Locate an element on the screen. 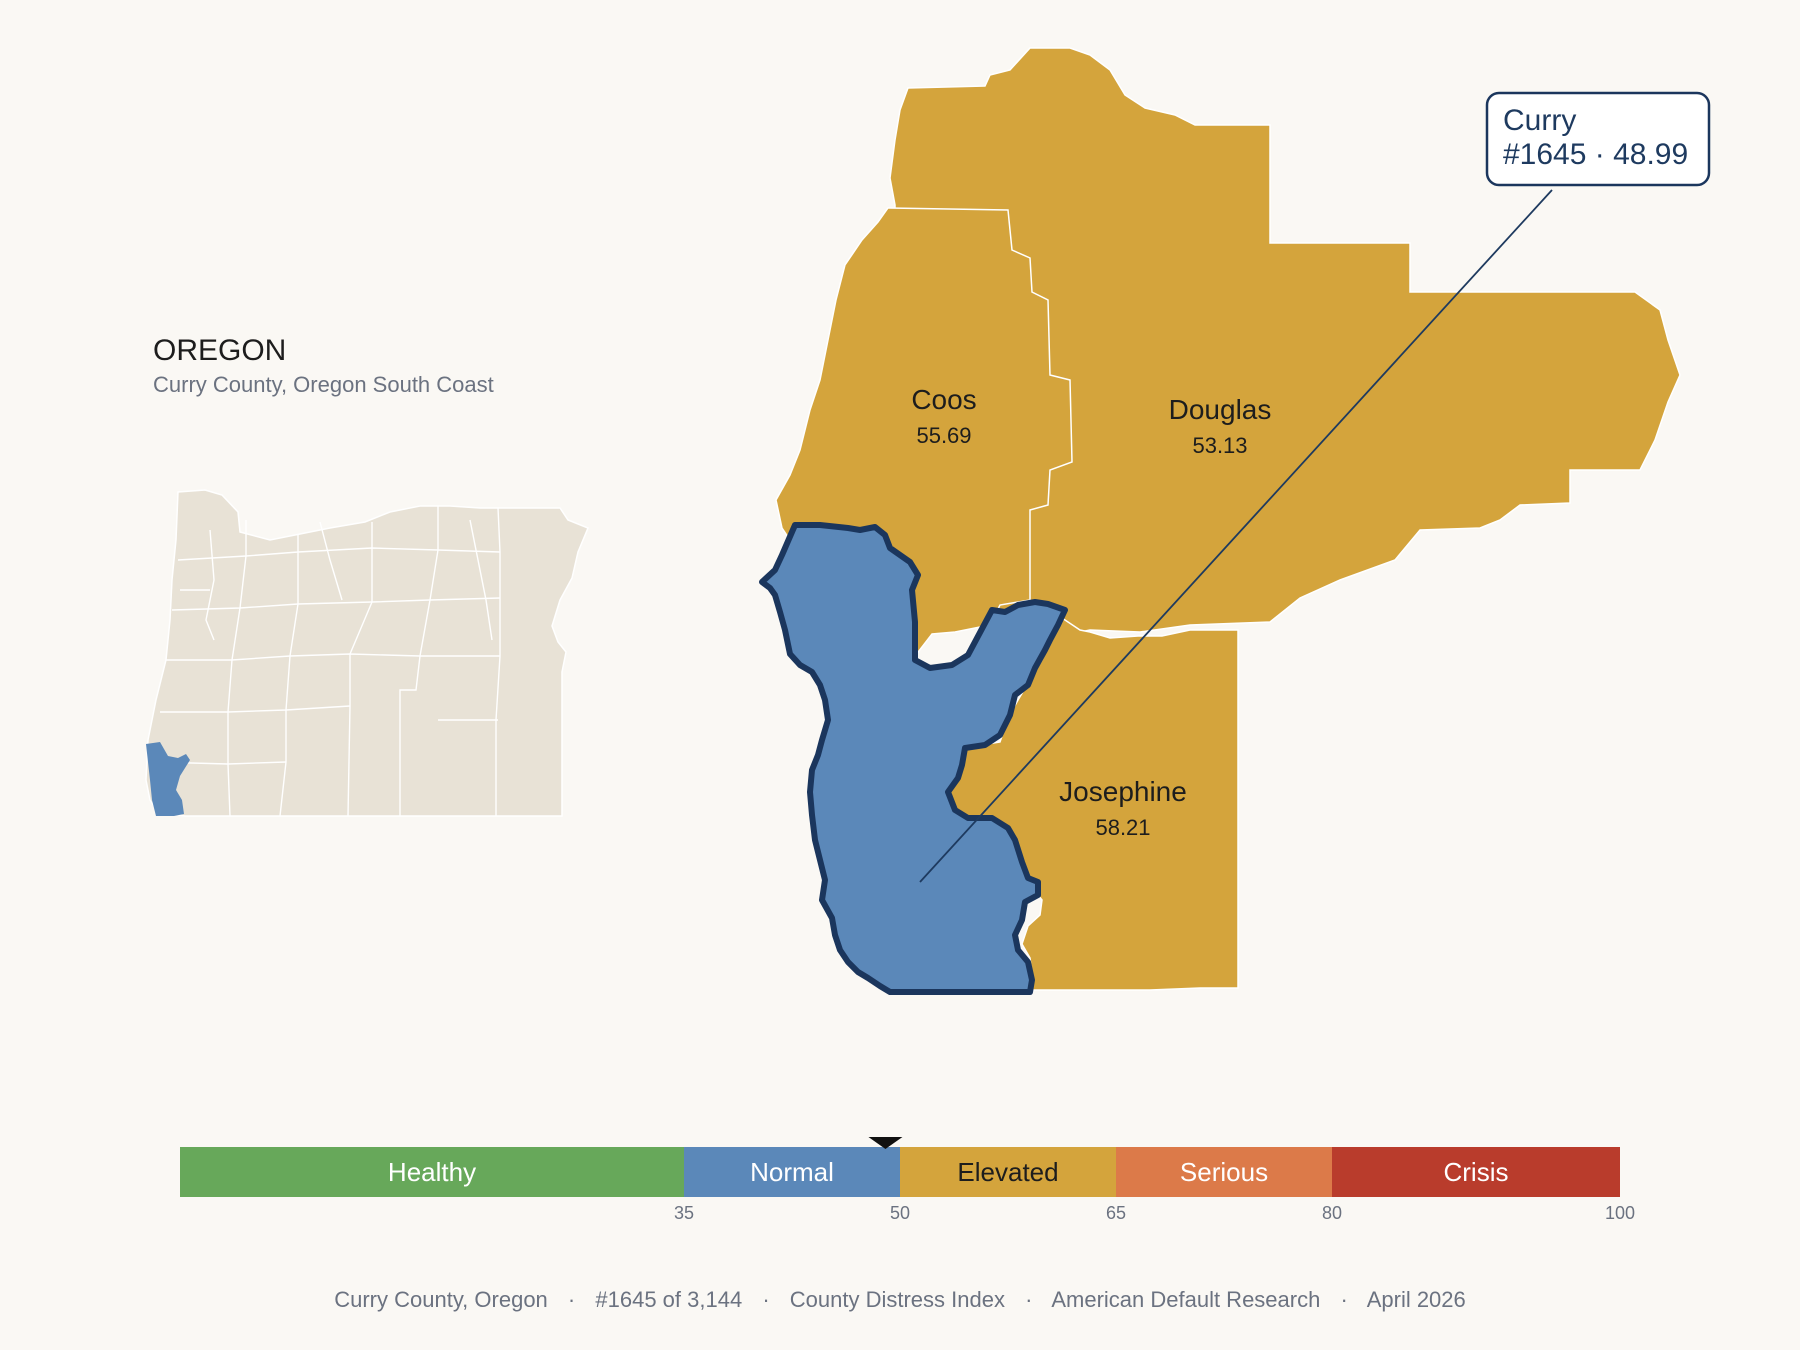 This screenshot has width=1800, height=1350. footer-sep-4: · is located at coordinates (1343, 1299).